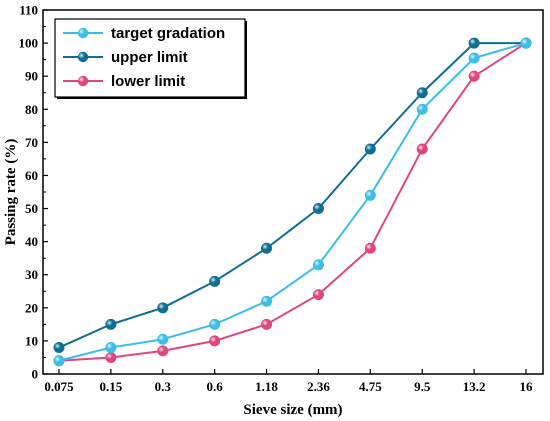 This screenshot has width=550, height=421. What do you see at coordinates (422, 386) in the screenshot?
I see `x-tick-label: 9.5` at bounding box center [422, 386].